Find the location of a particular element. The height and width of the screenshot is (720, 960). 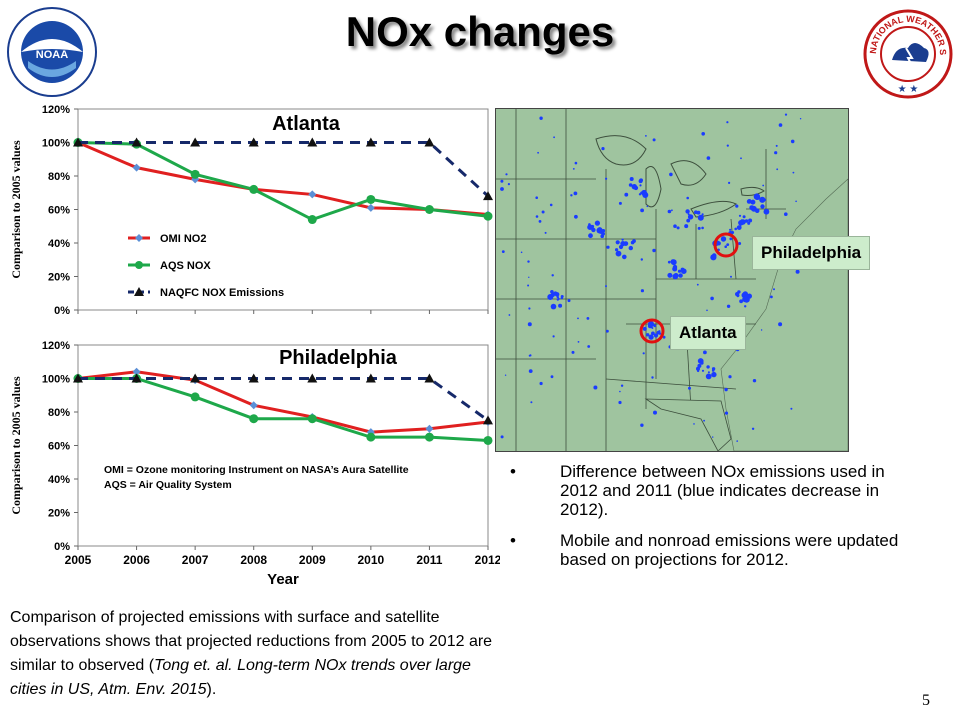

philadelphia-marker is located at coordinates (726, 245).